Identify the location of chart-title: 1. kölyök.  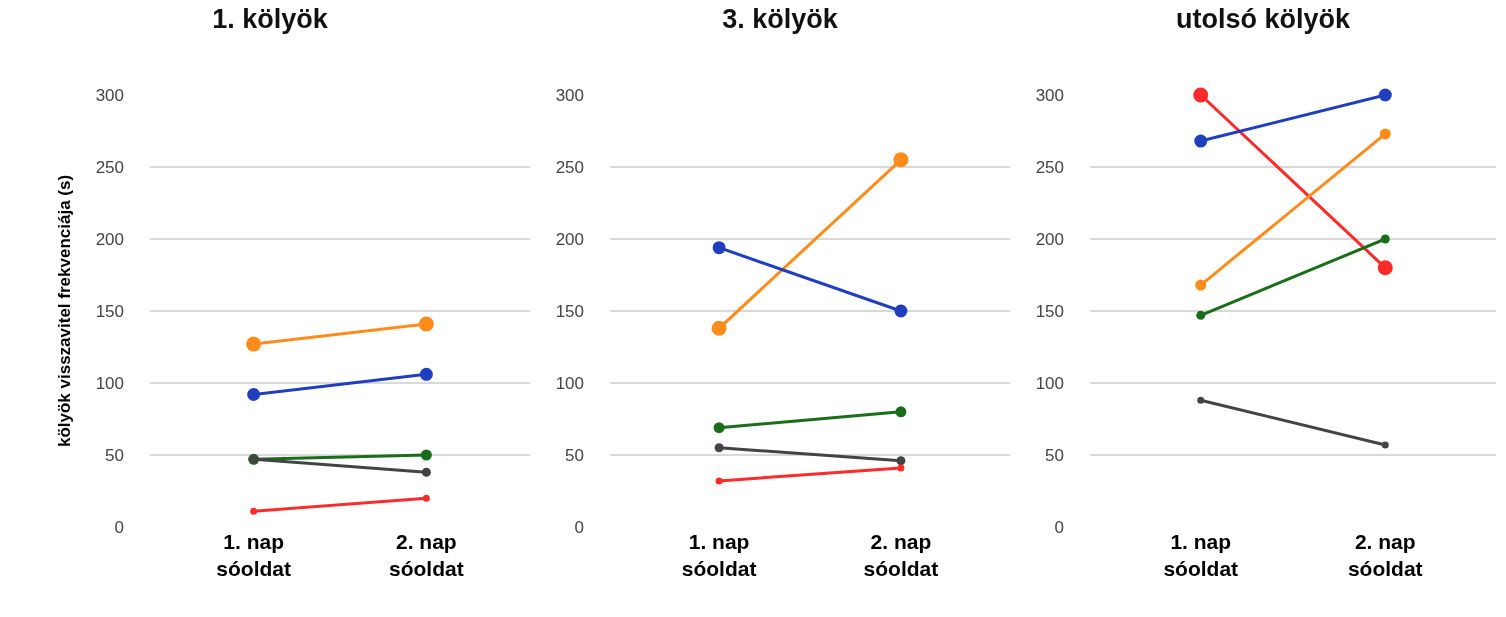
(270, 19).